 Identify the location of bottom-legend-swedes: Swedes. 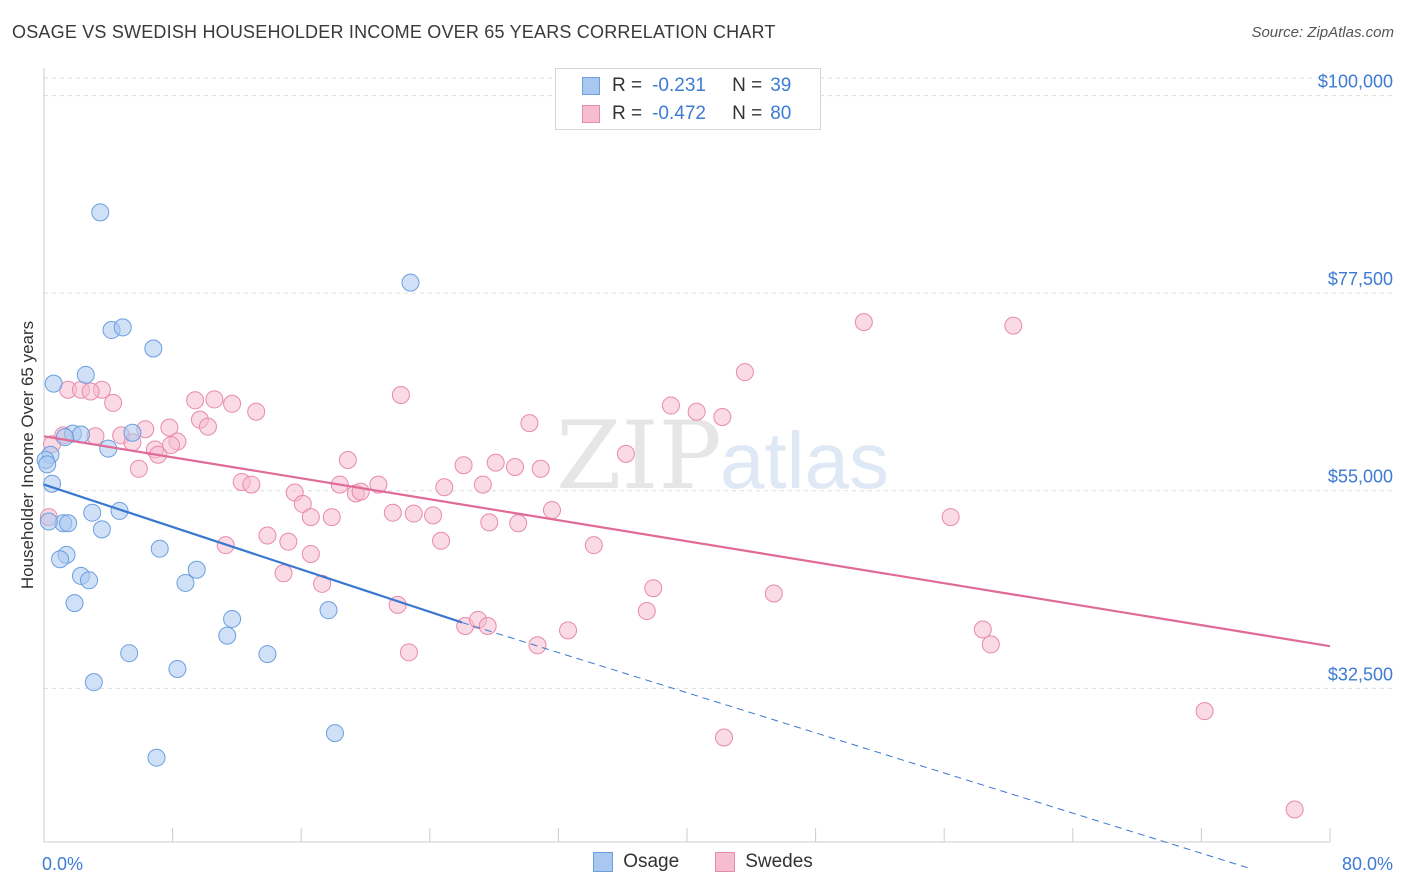
(764, 862).